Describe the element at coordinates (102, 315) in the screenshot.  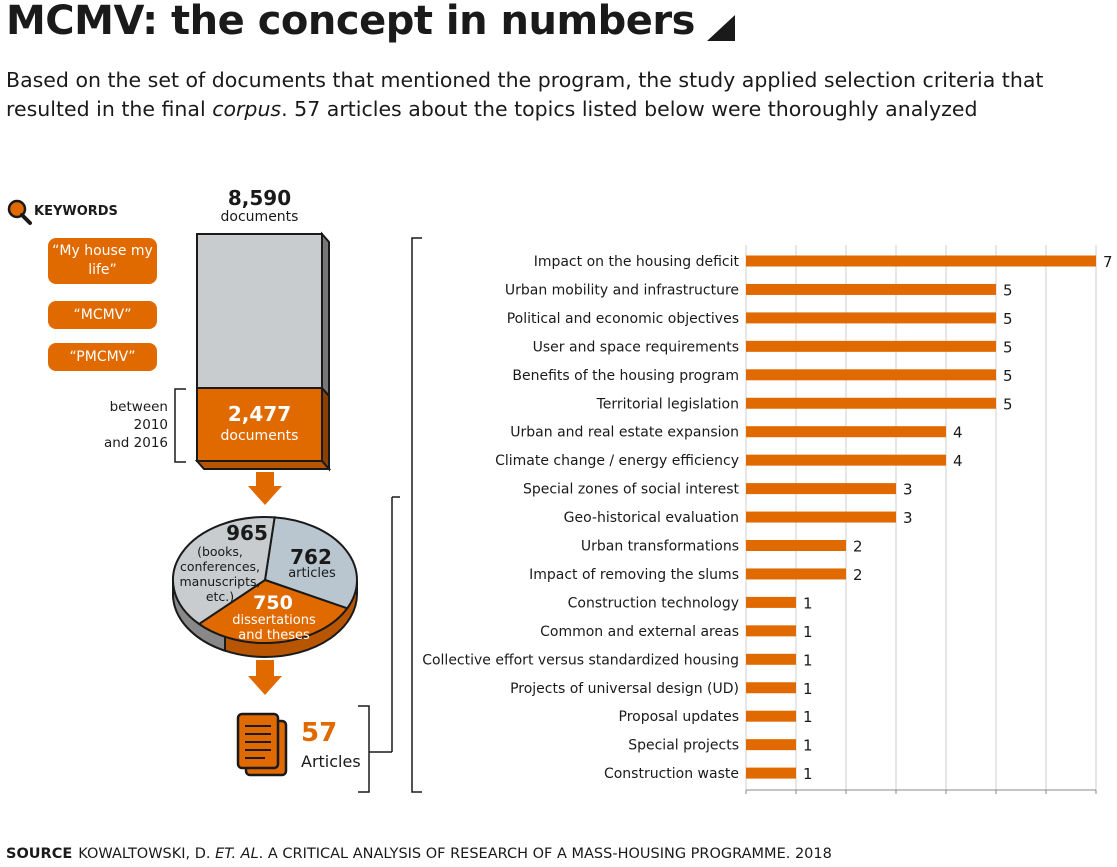
I see `keyword-badge: “MCMV”` at that location.